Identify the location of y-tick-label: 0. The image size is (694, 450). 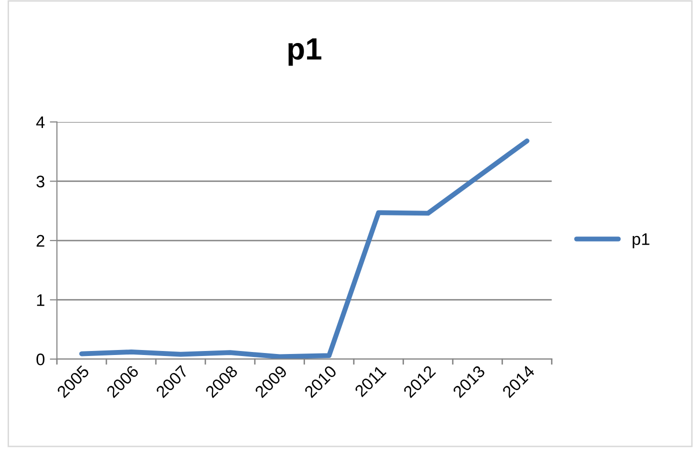
(40, 360).